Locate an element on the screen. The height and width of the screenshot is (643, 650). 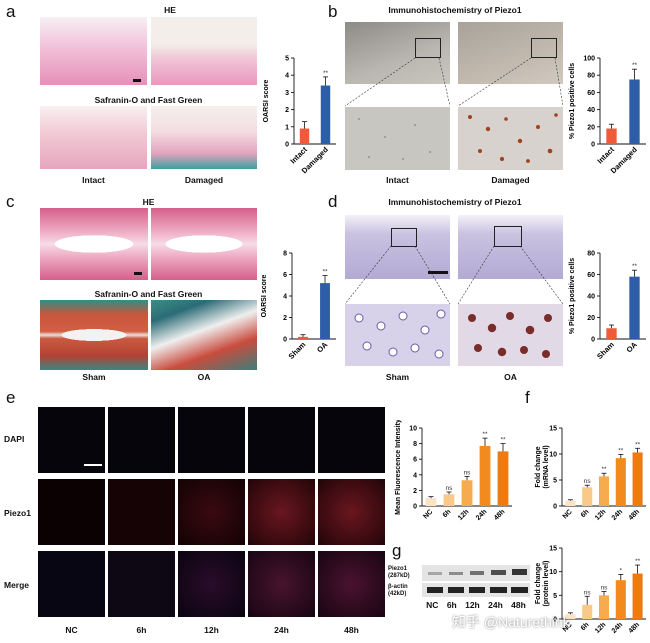
fluor-piezo1-nc is located at coordinates (71, 512).